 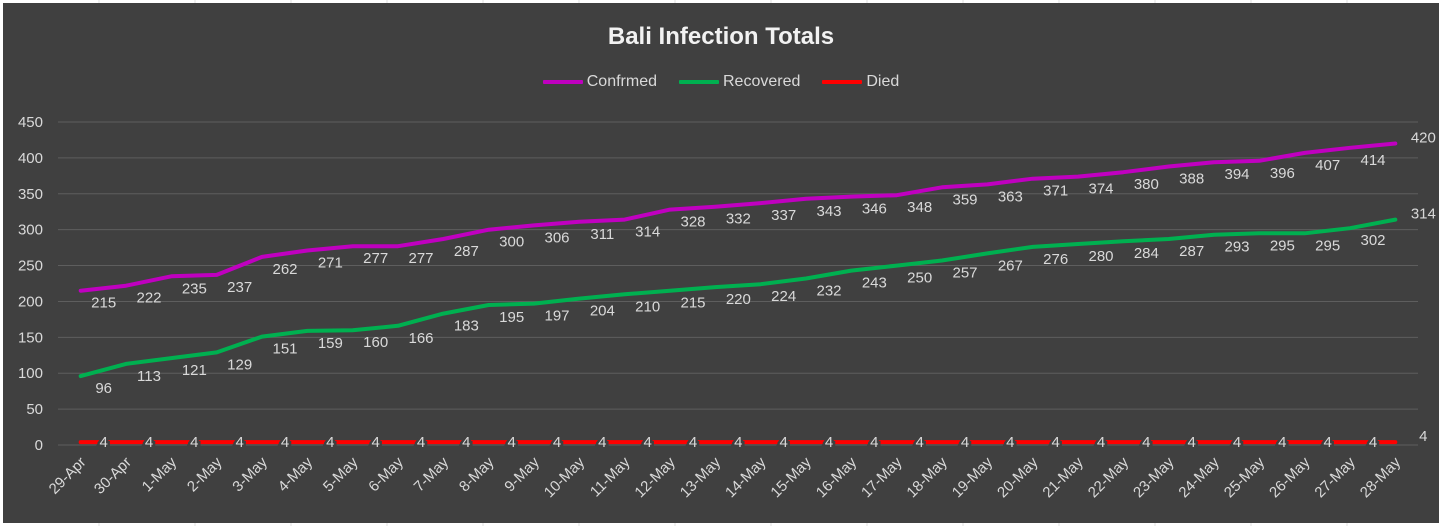 I want to click on y-tick-label: 0, so click(x=39, y=445).